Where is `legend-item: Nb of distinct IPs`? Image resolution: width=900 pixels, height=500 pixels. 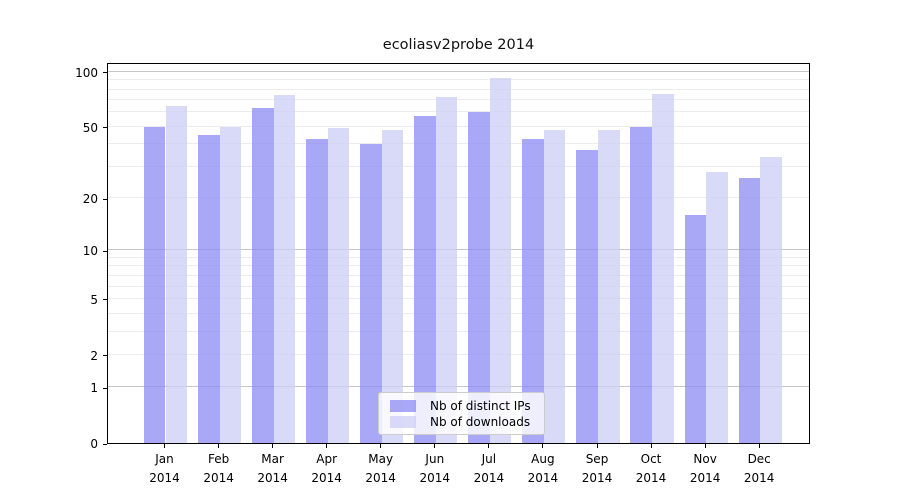
legend-item: Nb of distinct IPs is located at coordinates (461, 406).